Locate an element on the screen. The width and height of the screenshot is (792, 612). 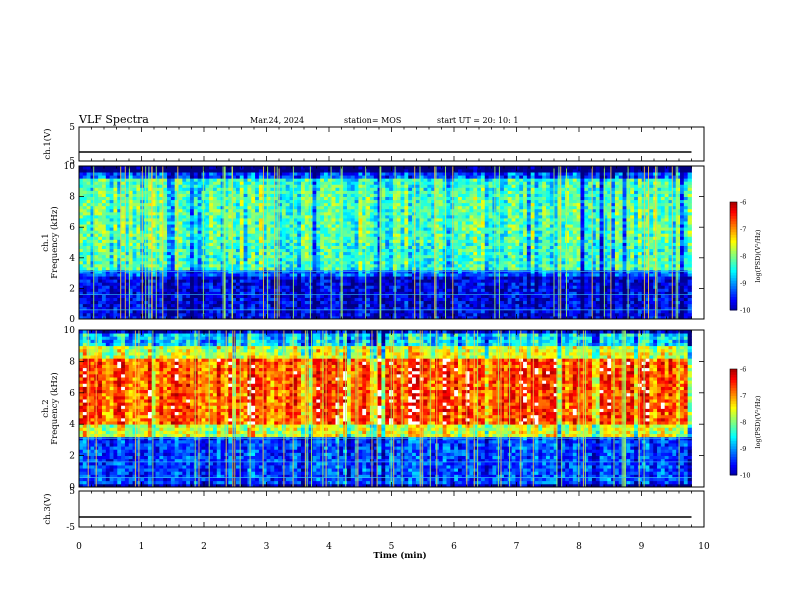
colorbar-1: -6 -7 -8 -9 -10 log(PSD)(V²/Hz) is located at coordinates (745, 257).